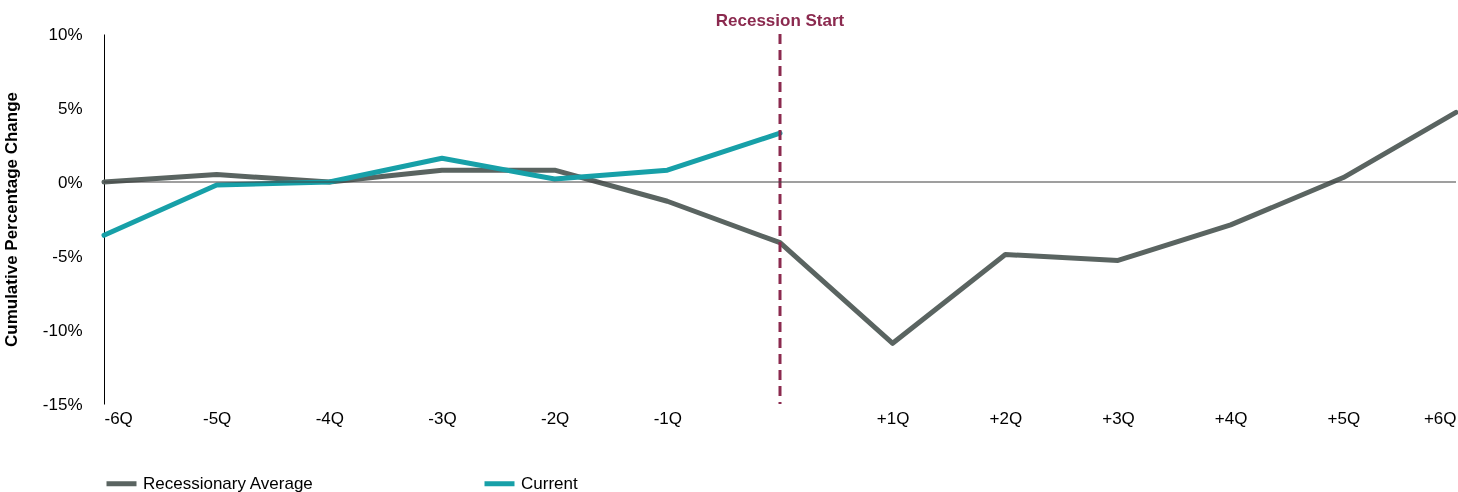  What do you see at coordinates (1440, 418) in the screenshot?
I see `x-tick-label: +6Q` at bounding box center [1440, 418].